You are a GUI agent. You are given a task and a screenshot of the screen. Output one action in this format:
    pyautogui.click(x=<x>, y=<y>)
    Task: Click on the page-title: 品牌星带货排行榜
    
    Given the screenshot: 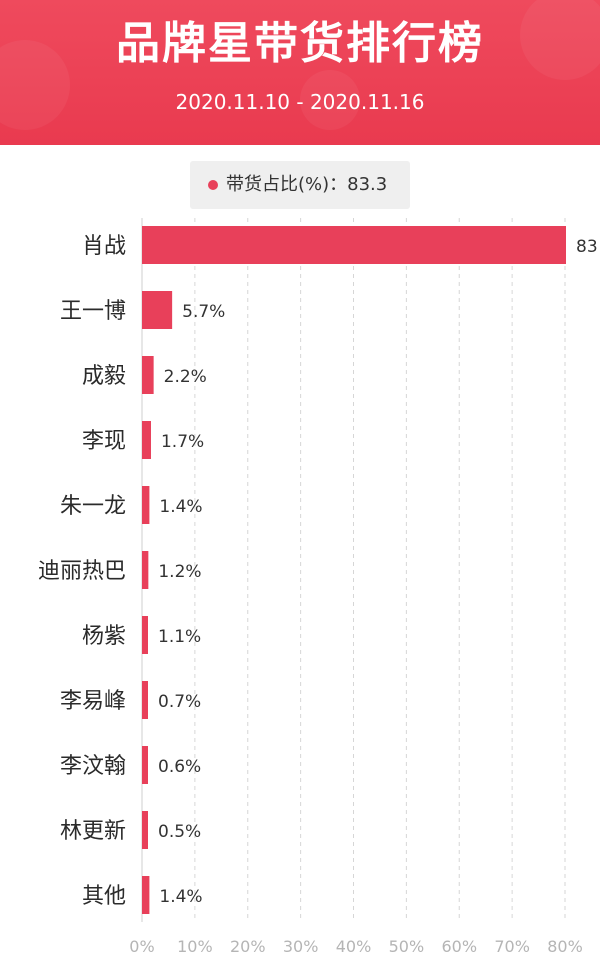 What is the action you would take?
    pyautogui.click(x=300, y=43)
    